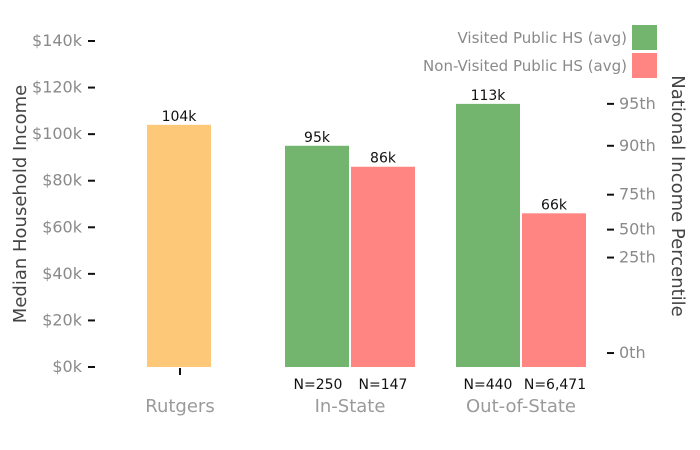  What do you see at coordinates (62, 319) in the screenshot?
I see `y-axis-tick-label: $20k` at bounding box center [62, 319].